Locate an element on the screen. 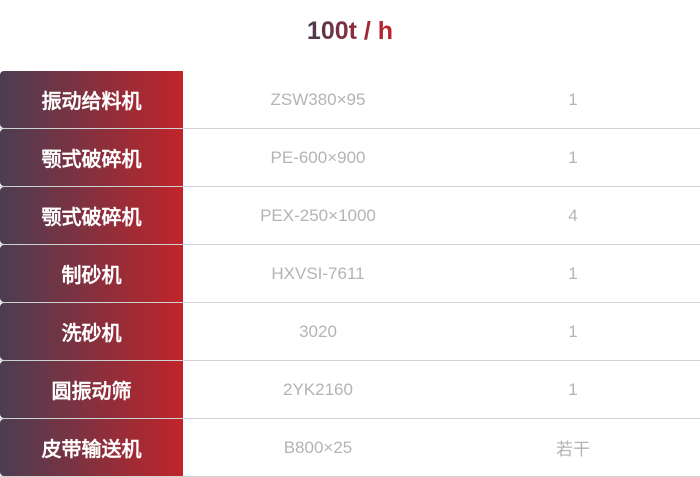  equipment-name: 圆振动筛 is located at coordinates (91, 389).